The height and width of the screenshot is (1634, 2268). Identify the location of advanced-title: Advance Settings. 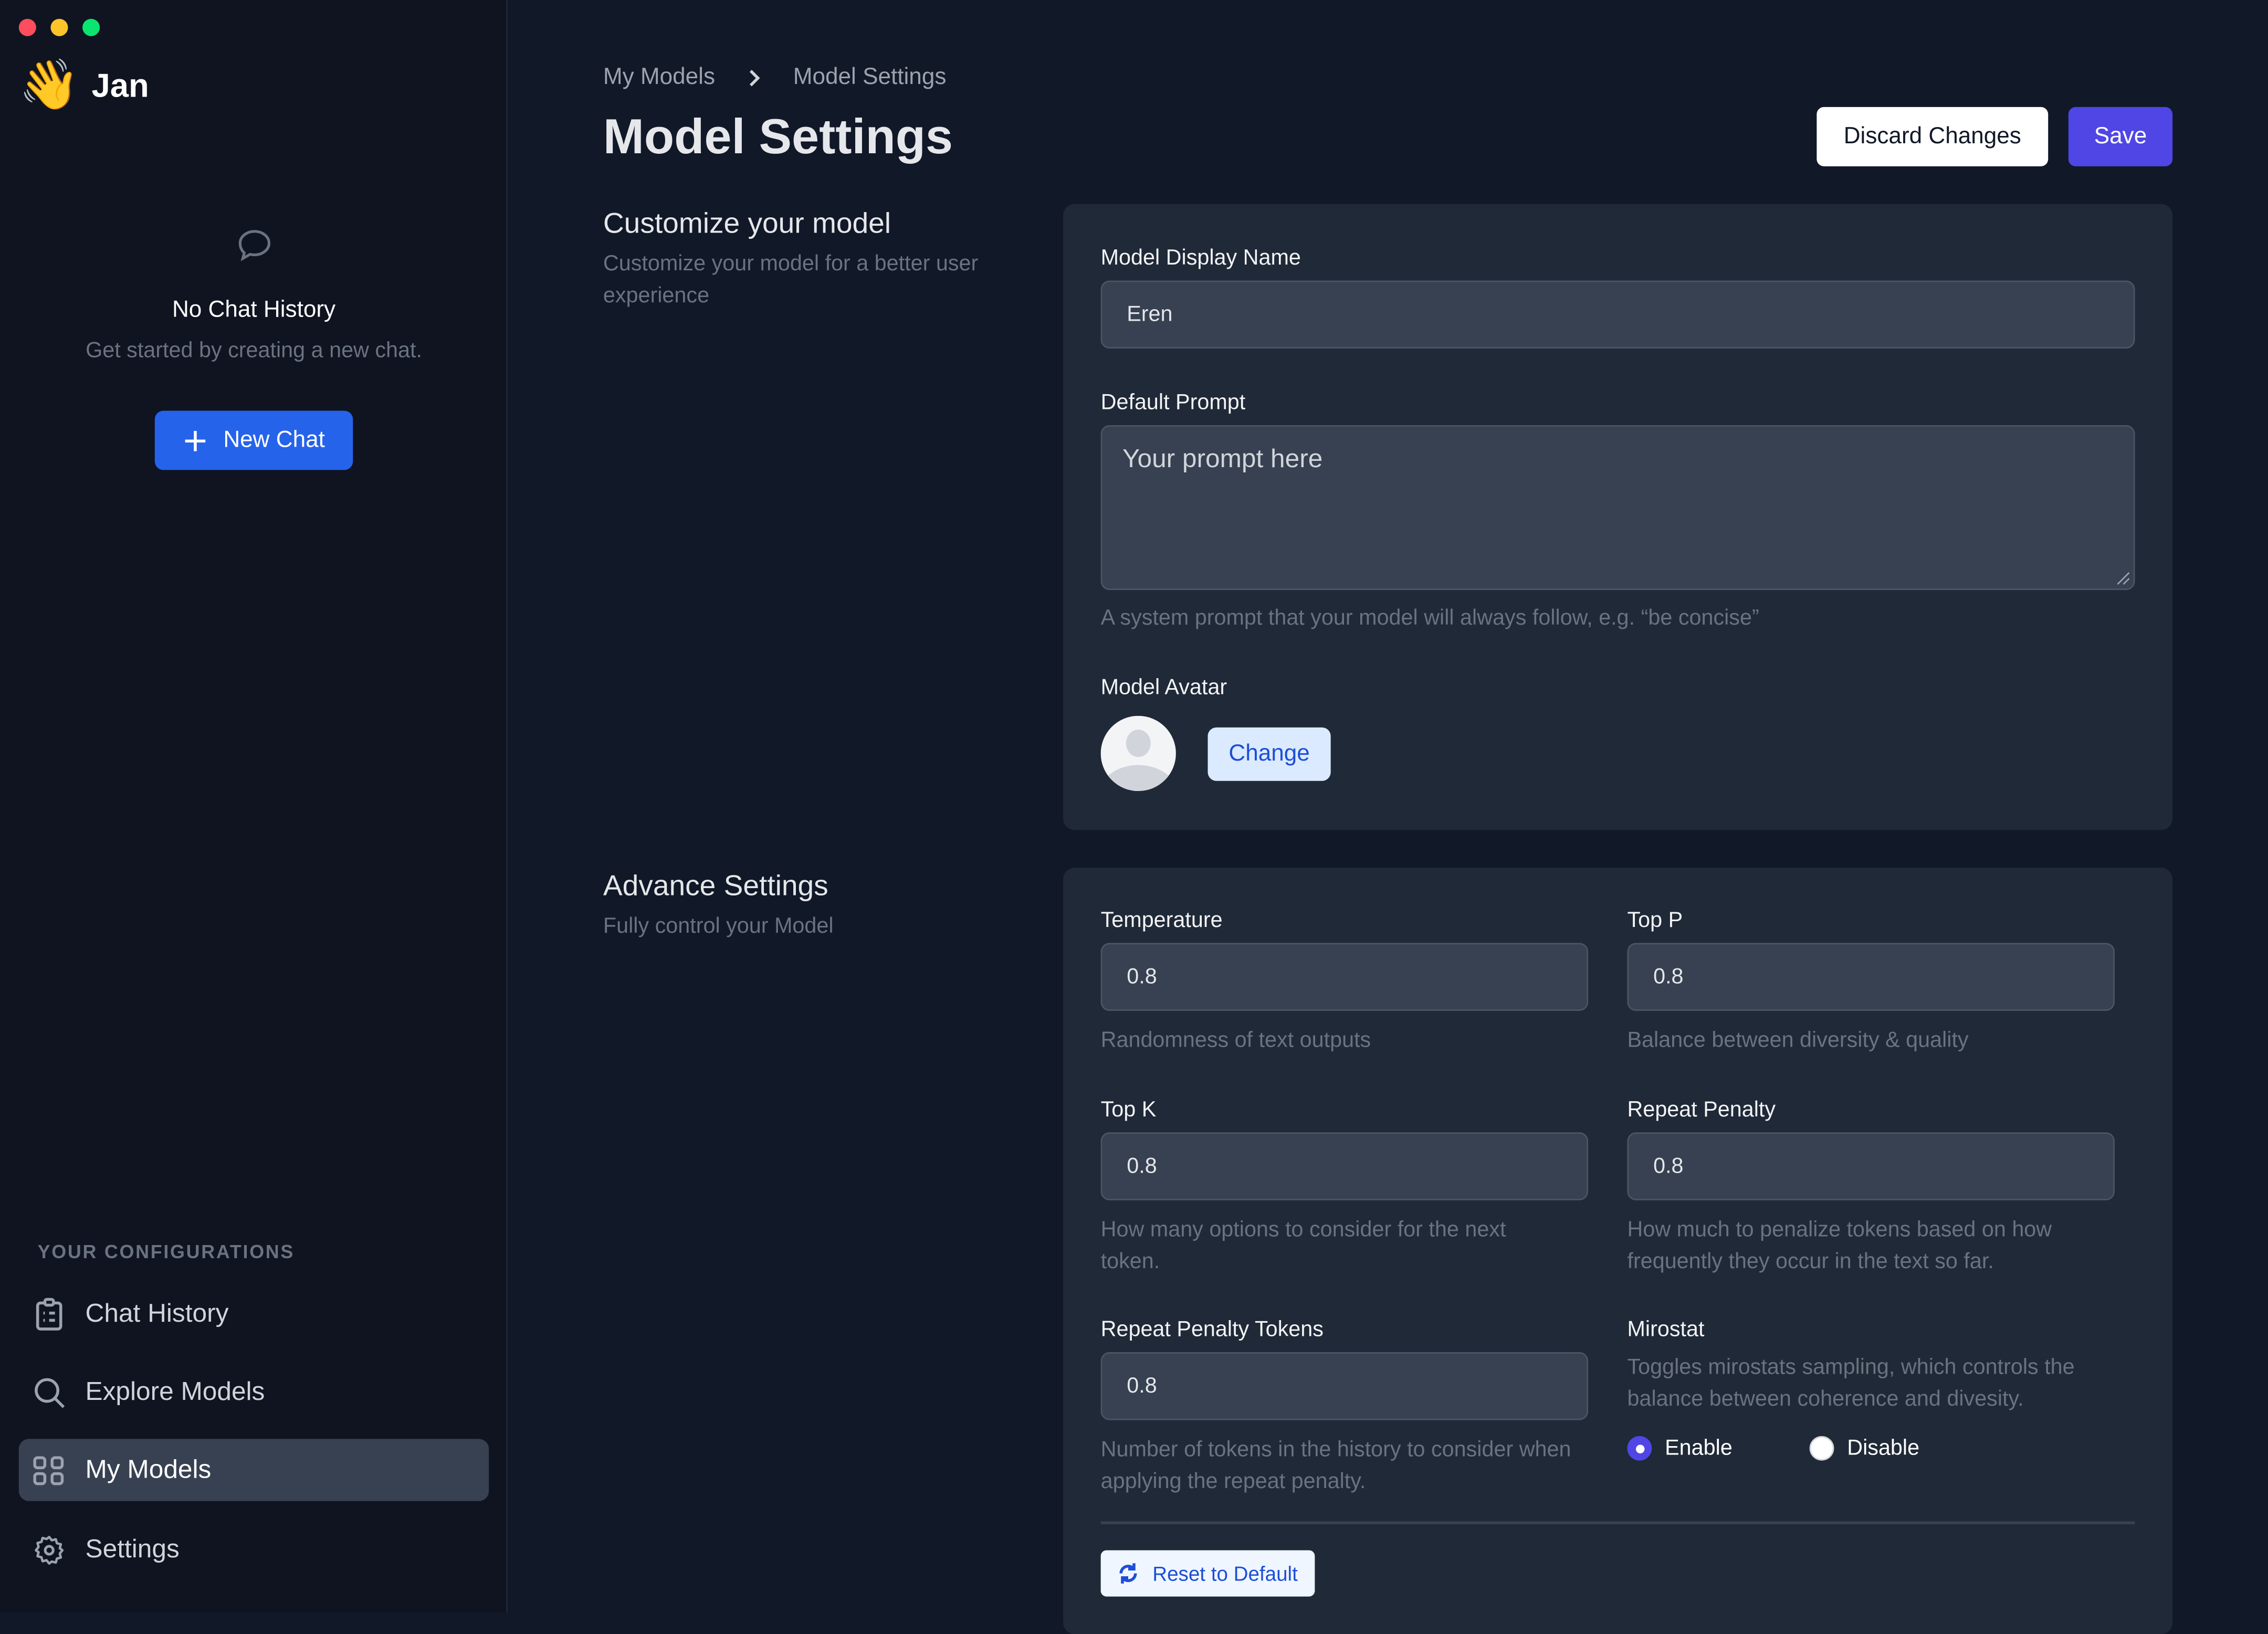
(715, 886).